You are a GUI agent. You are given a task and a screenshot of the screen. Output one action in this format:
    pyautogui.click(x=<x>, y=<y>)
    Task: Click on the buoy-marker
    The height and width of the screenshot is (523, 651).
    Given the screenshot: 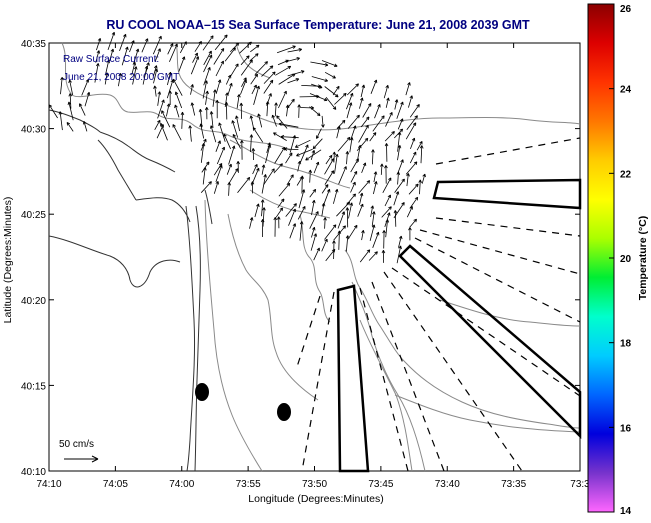 What is the action you would take?
    pyautogui.click(x=284, y=412)
    